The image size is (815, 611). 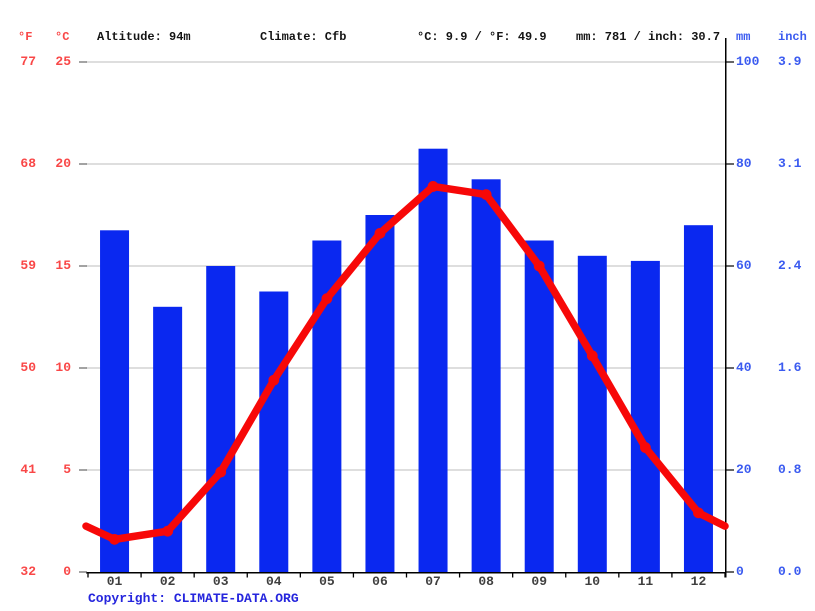 I want to click on inch-unit-label: inch, so click(x=792, y=37).